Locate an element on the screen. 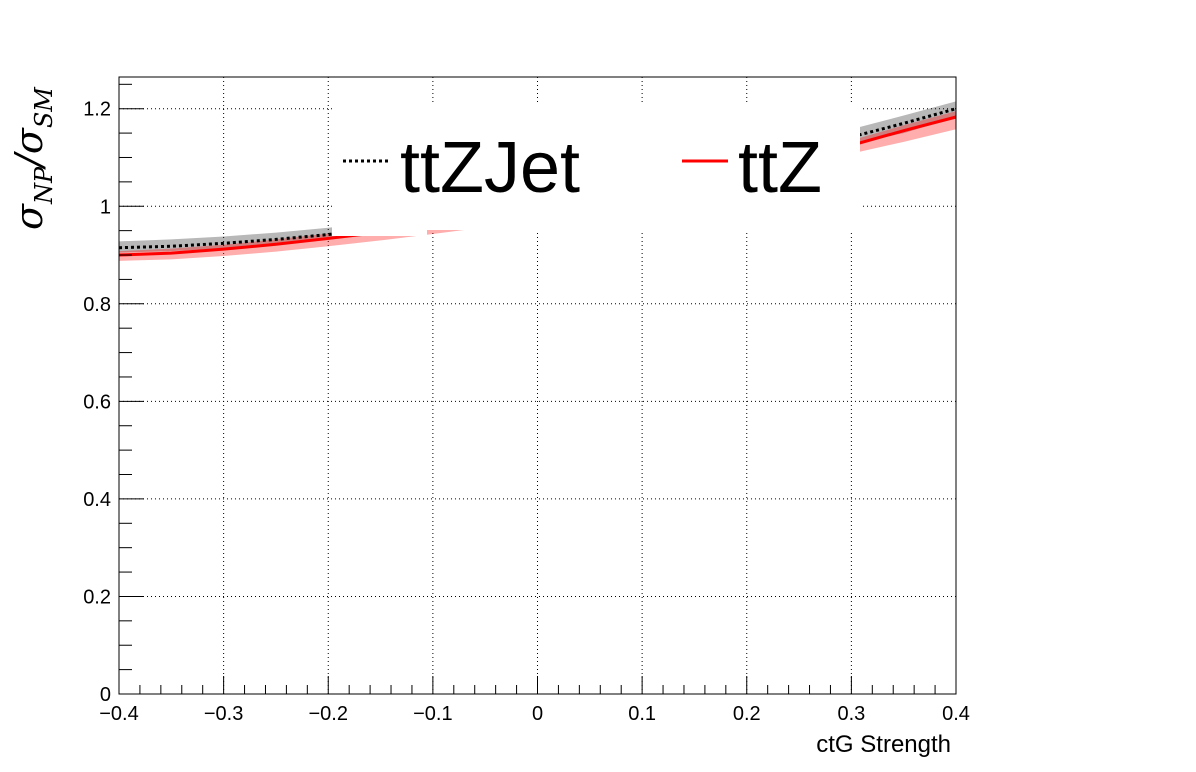 The height and width of the screenshot is (772, 1196). y-tick-label: 0.2 is located at coordinates (97, 597).